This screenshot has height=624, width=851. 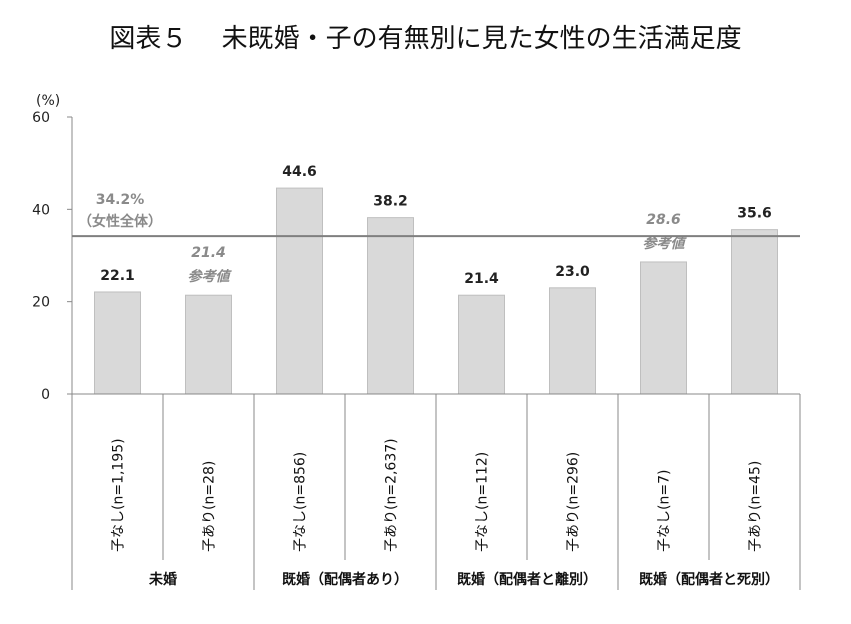 What do you see at coordinates (119, 495) in the screenshot?
I see `category-label: 子なし(n=1,195)` at bounding box center [119, 495].